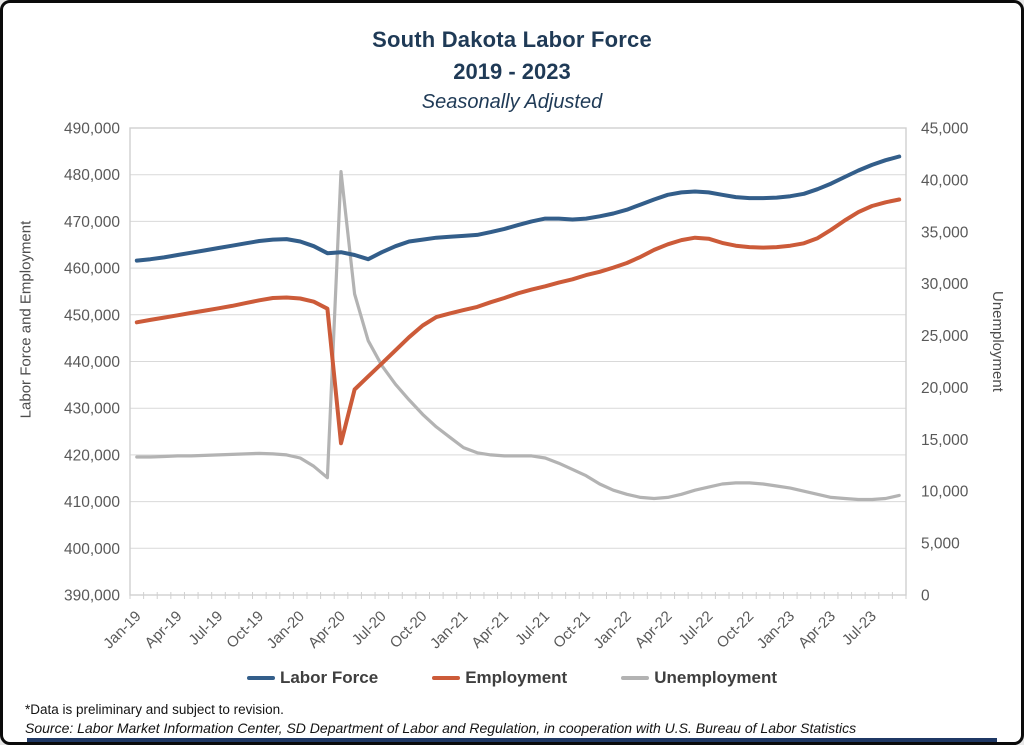 This screenshot has height=745, width=1024. I want to click on legend-item-labor-force: Labor Force, so click(312, 678).